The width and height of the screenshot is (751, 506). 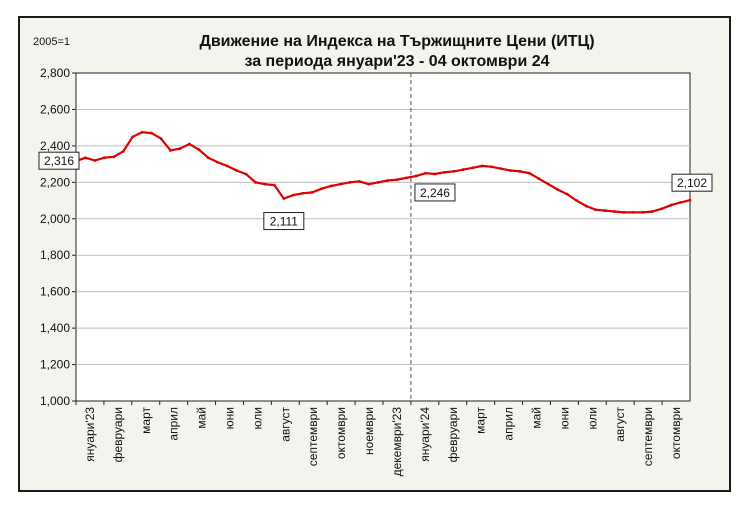 I want to click on x-tick-label: септември, so click(x=313, y=436).